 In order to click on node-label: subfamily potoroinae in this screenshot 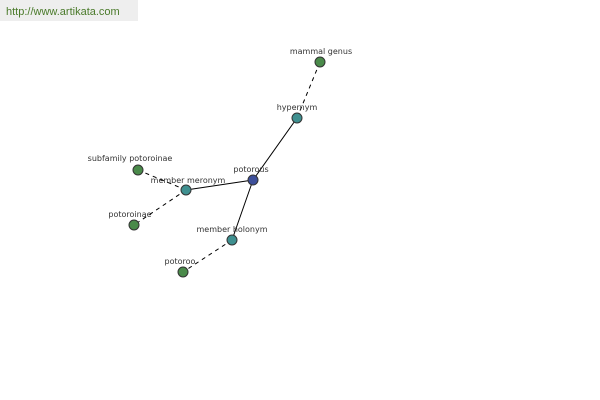, I will do `click(130, 158)`.